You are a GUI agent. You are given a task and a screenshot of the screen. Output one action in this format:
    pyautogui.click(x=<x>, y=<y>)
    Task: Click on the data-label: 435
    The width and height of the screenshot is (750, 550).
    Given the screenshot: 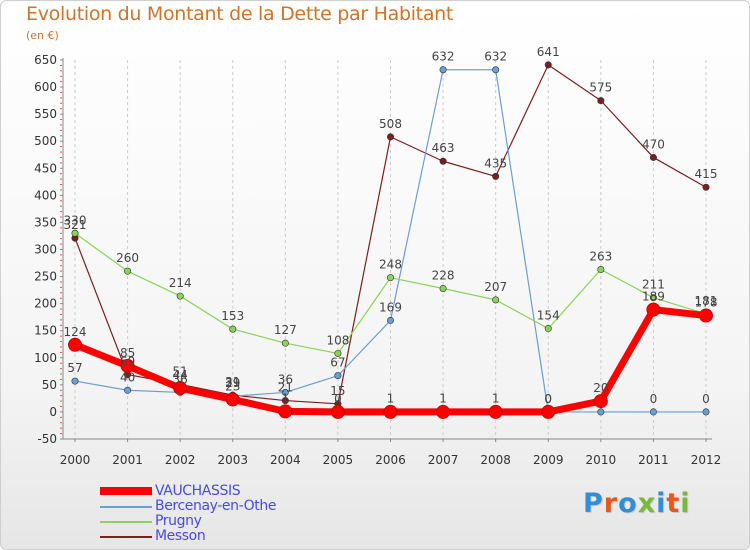 What is the action you would take?
    pyautogui.click(x=495, y=163)
    